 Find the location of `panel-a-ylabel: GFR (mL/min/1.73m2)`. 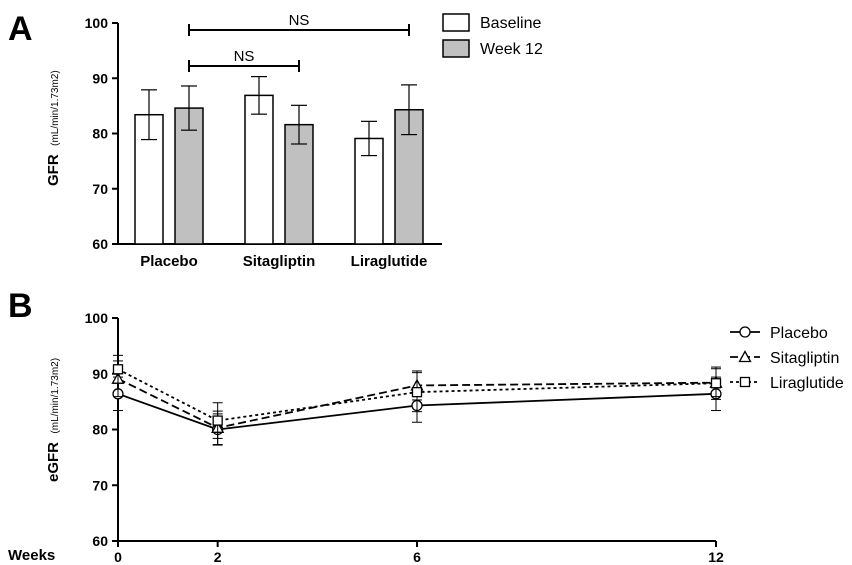

panel-a-ylabel: GFR (mL/min/1.73m2) is located at coordinates (53, 128).